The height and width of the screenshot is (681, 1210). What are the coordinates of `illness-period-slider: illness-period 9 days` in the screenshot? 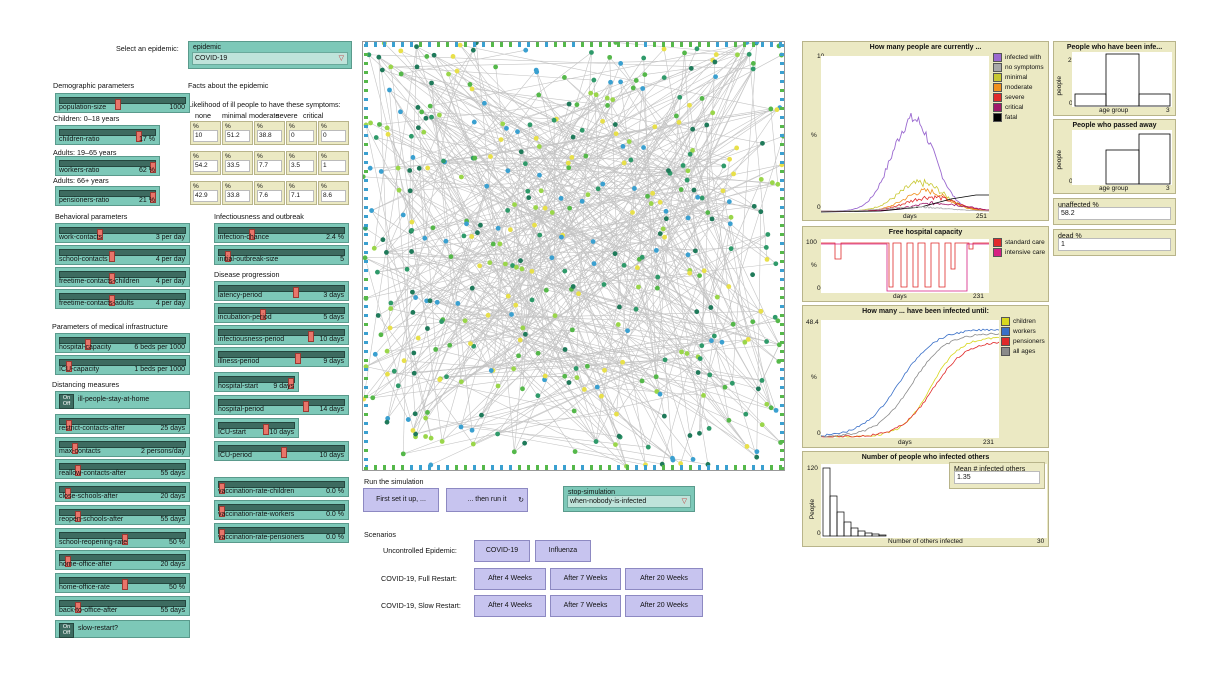 It's located at (281, 357).